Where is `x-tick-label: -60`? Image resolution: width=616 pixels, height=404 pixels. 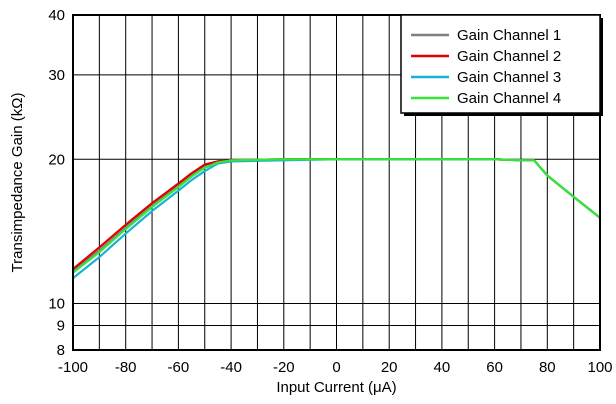 x-tick-label: -60 is located at coordinates (179, 367).